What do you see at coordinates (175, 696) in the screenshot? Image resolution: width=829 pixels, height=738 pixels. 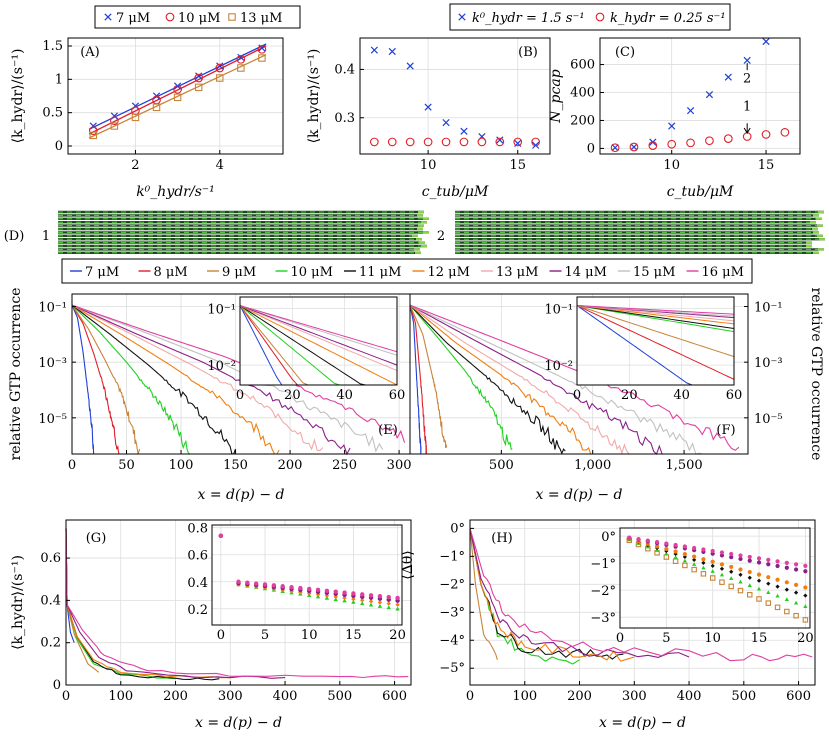 I see `x-tick-label: 200` at bounding box center [175, 696].